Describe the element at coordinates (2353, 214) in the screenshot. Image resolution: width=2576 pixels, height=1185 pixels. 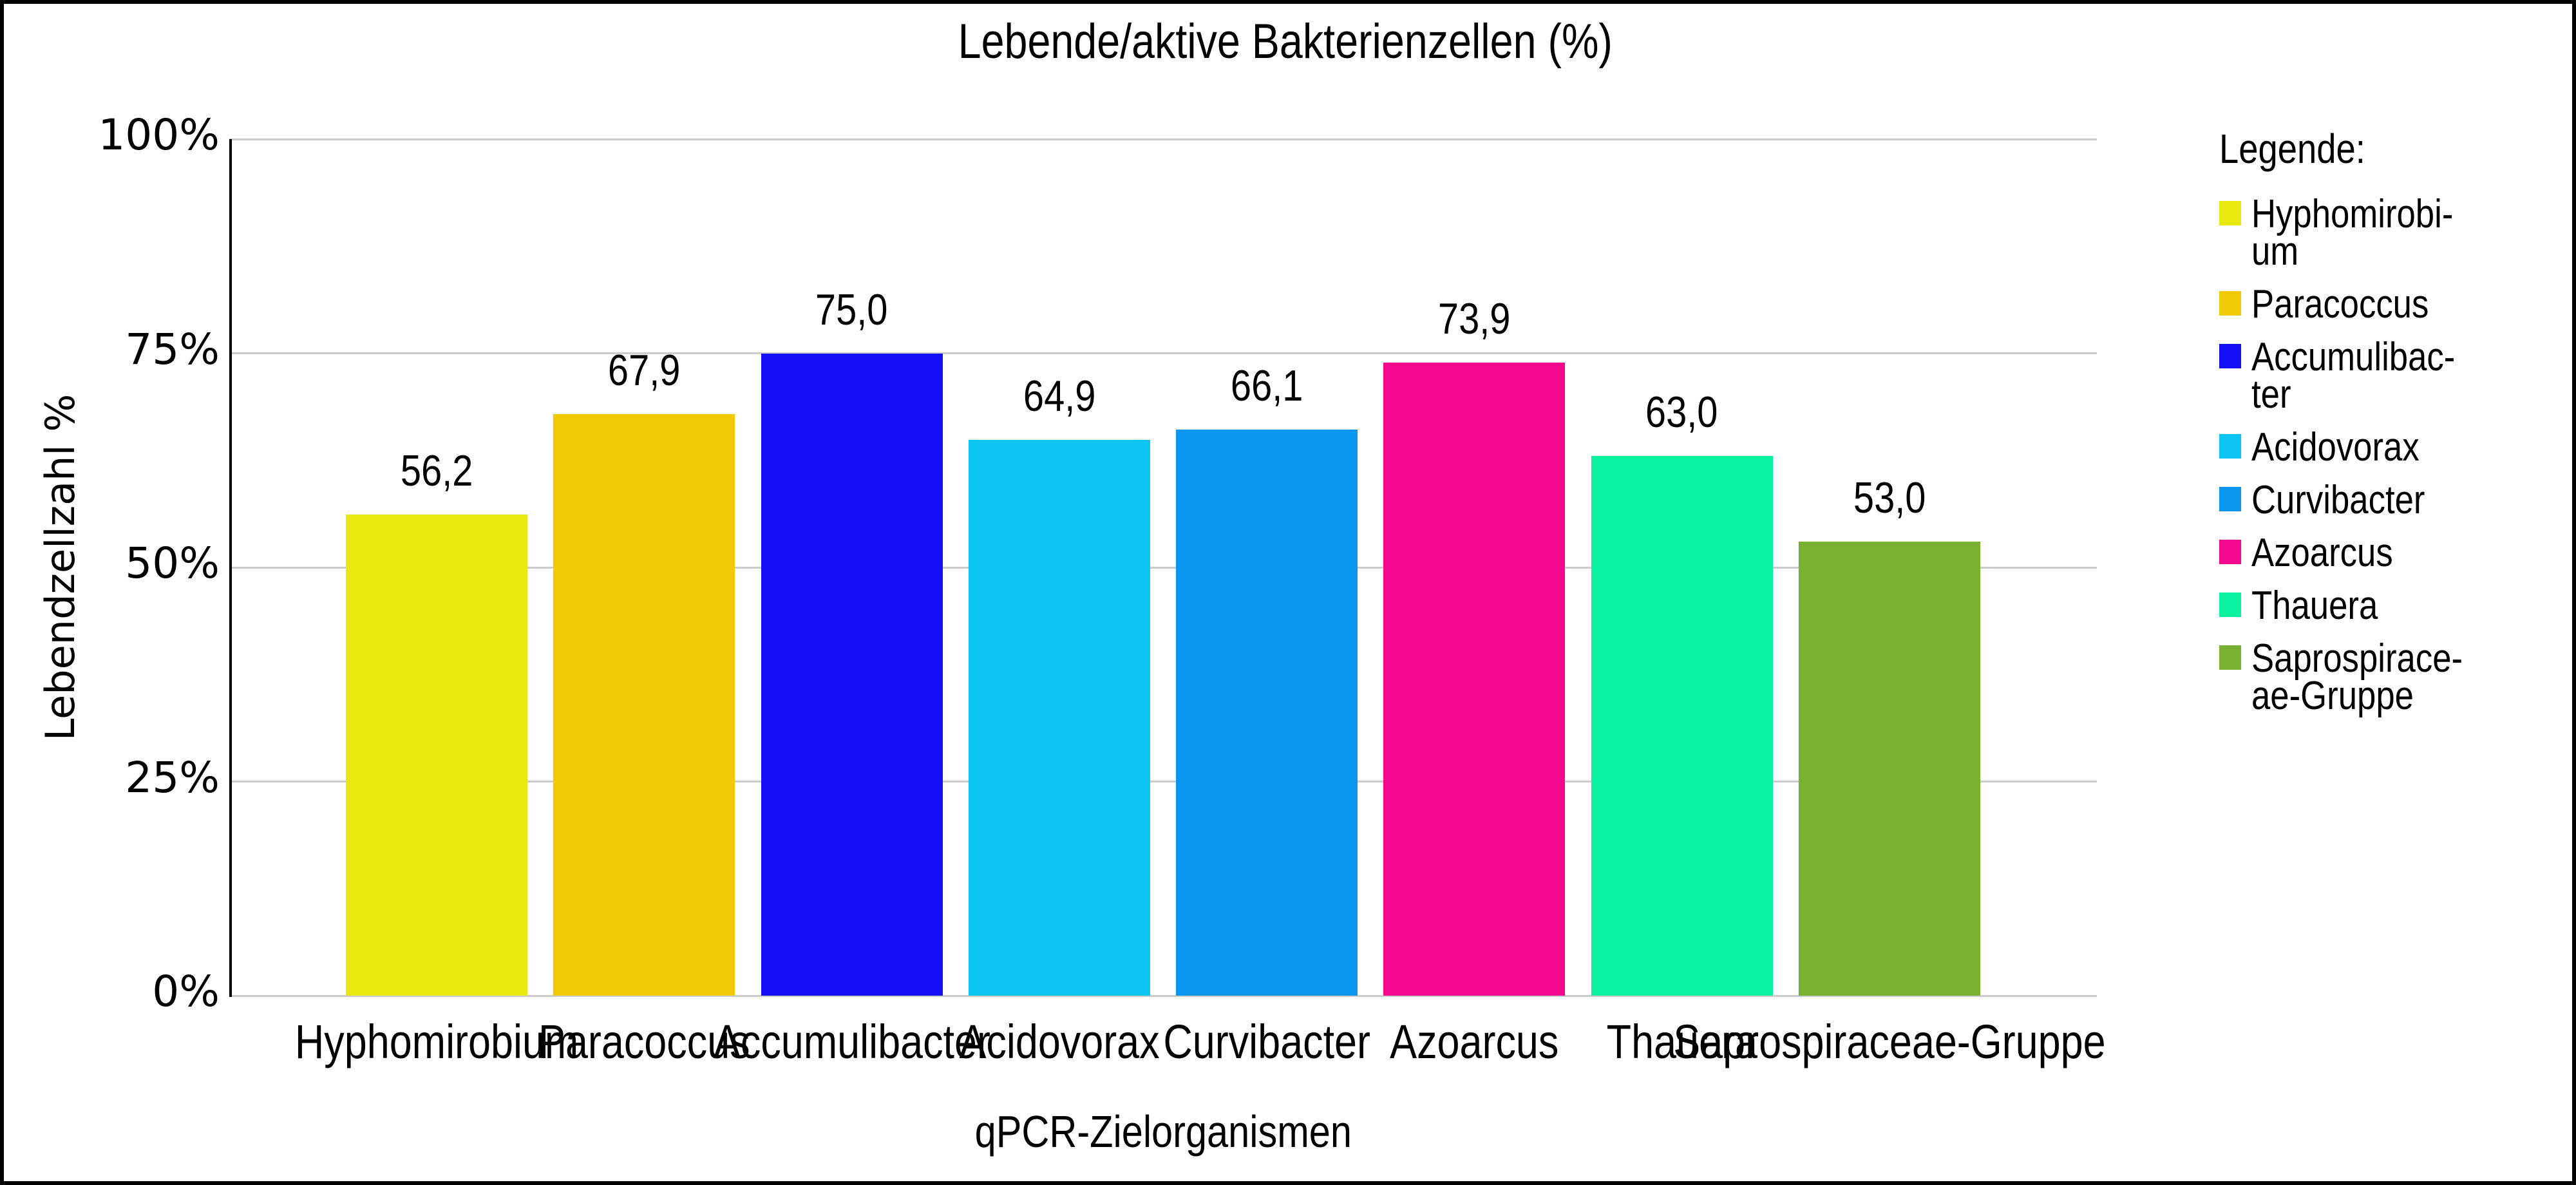
I see `legend-item-label-line: Hyphomirobi-` at that location.